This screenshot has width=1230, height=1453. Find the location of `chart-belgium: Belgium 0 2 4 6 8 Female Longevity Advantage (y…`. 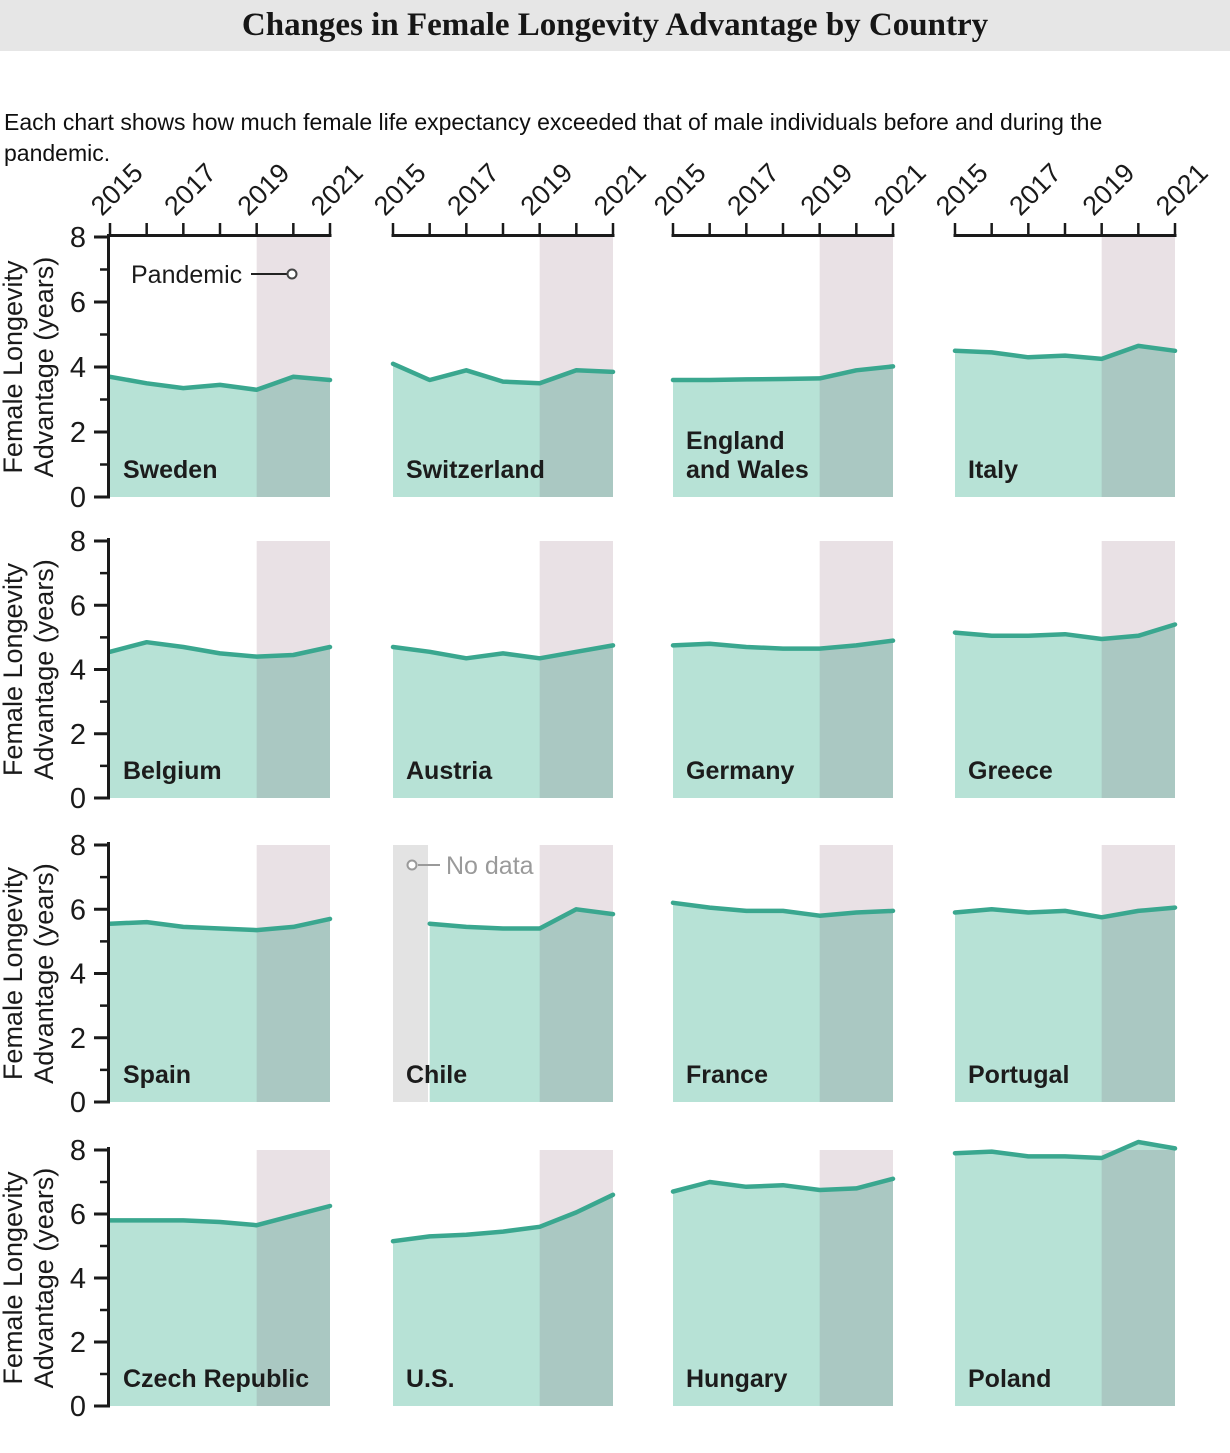

chart-belgium: Belgium 0 2 4 6 8 Female Longevity Advantage (y… is located at coordinates (166, 670).